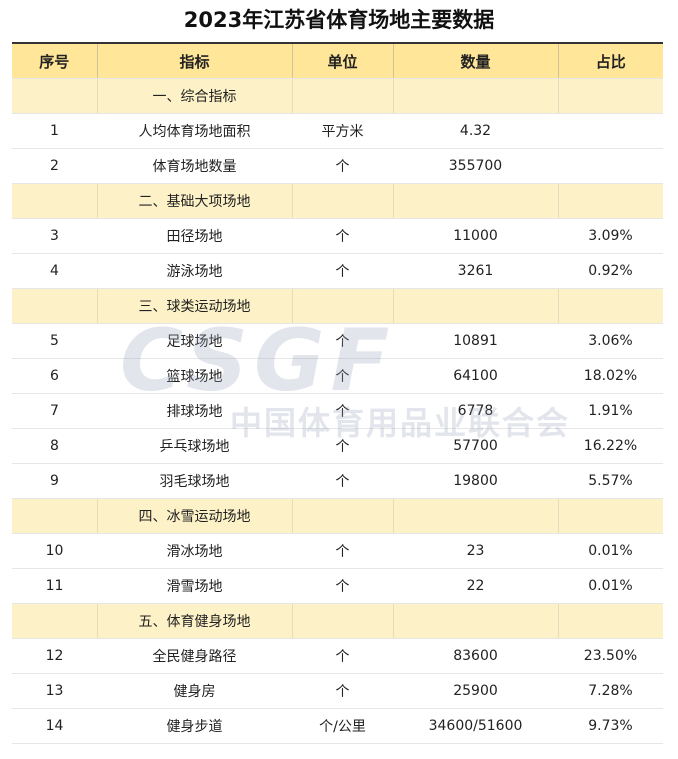 The width and height of the screenshot is (678, 759). Describe the element at coordinates (339, 20) in the screenshot. I see `title: 2023年江苏省体育场地主要数据` at that location.